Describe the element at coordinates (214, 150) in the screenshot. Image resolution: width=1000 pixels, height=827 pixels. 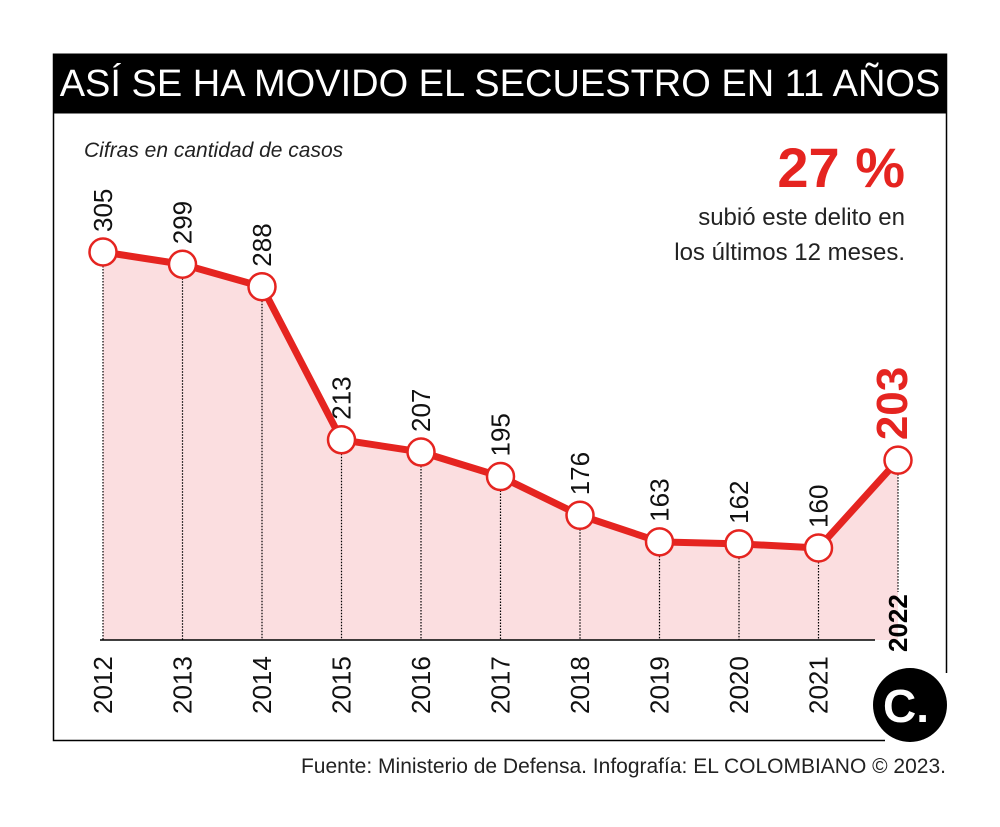
I see `subtitle: Cifras en cantidad de casos` at that location.